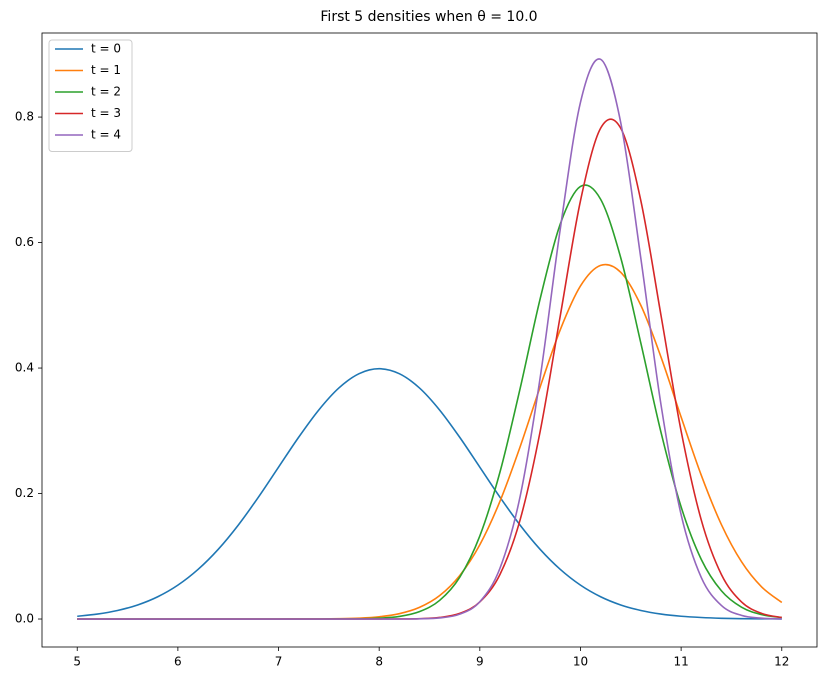  What do you see at coordinates (279, 662) in the screenshot?
I see `x-tick-label: 7` at bounding box center [279, 662].